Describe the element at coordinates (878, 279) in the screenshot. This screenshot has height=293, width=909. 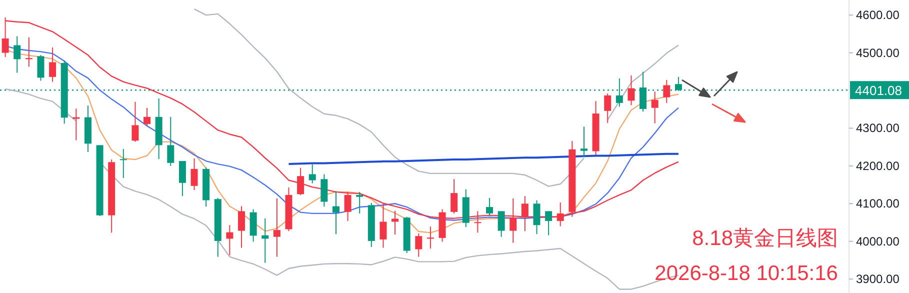
I see `y-tick-label: 3900.00` at that location.